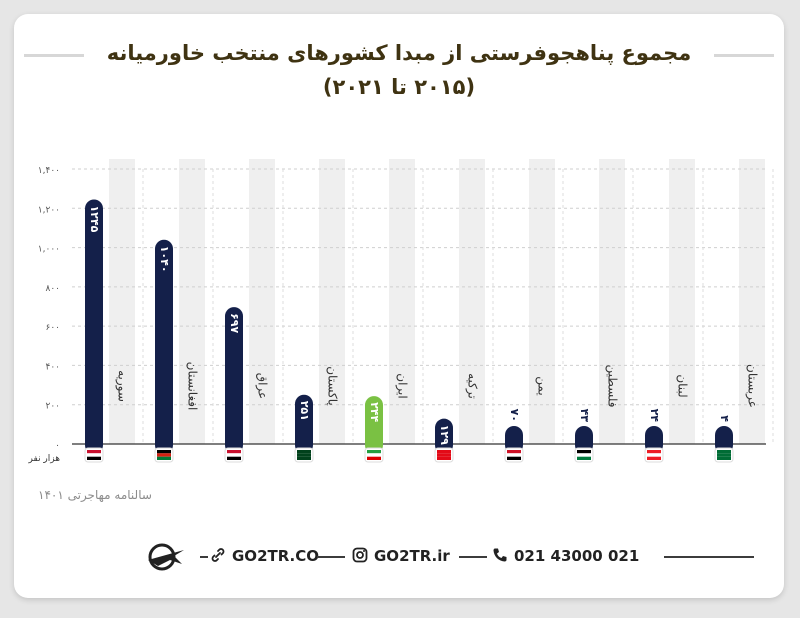 Image resolution: width=800 pixels, height=618 pixels. What do you see at coordinates (234, 323) in the screenshot?
I see `data-label: ۶۹۷` at bounding box center [234, 323].